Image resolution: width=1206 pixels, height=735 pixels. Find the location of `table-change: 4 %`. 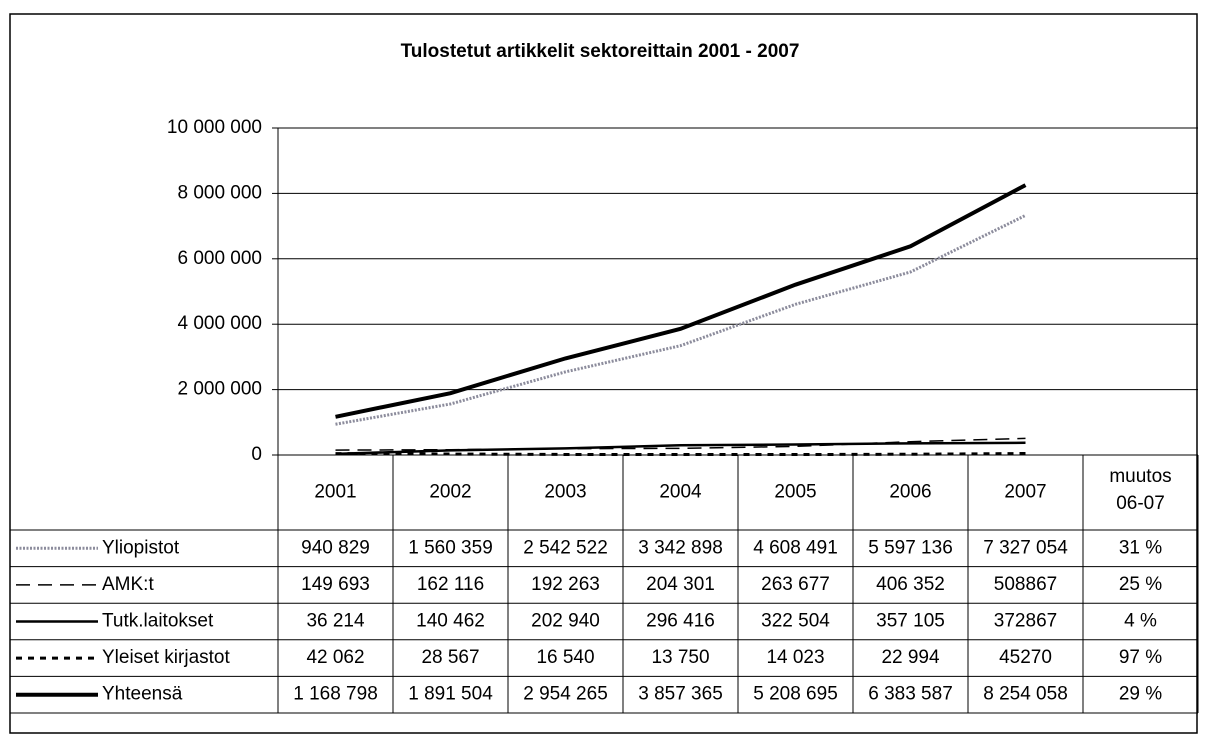

table-change: 4 % is located at coordinates (1140, 621).